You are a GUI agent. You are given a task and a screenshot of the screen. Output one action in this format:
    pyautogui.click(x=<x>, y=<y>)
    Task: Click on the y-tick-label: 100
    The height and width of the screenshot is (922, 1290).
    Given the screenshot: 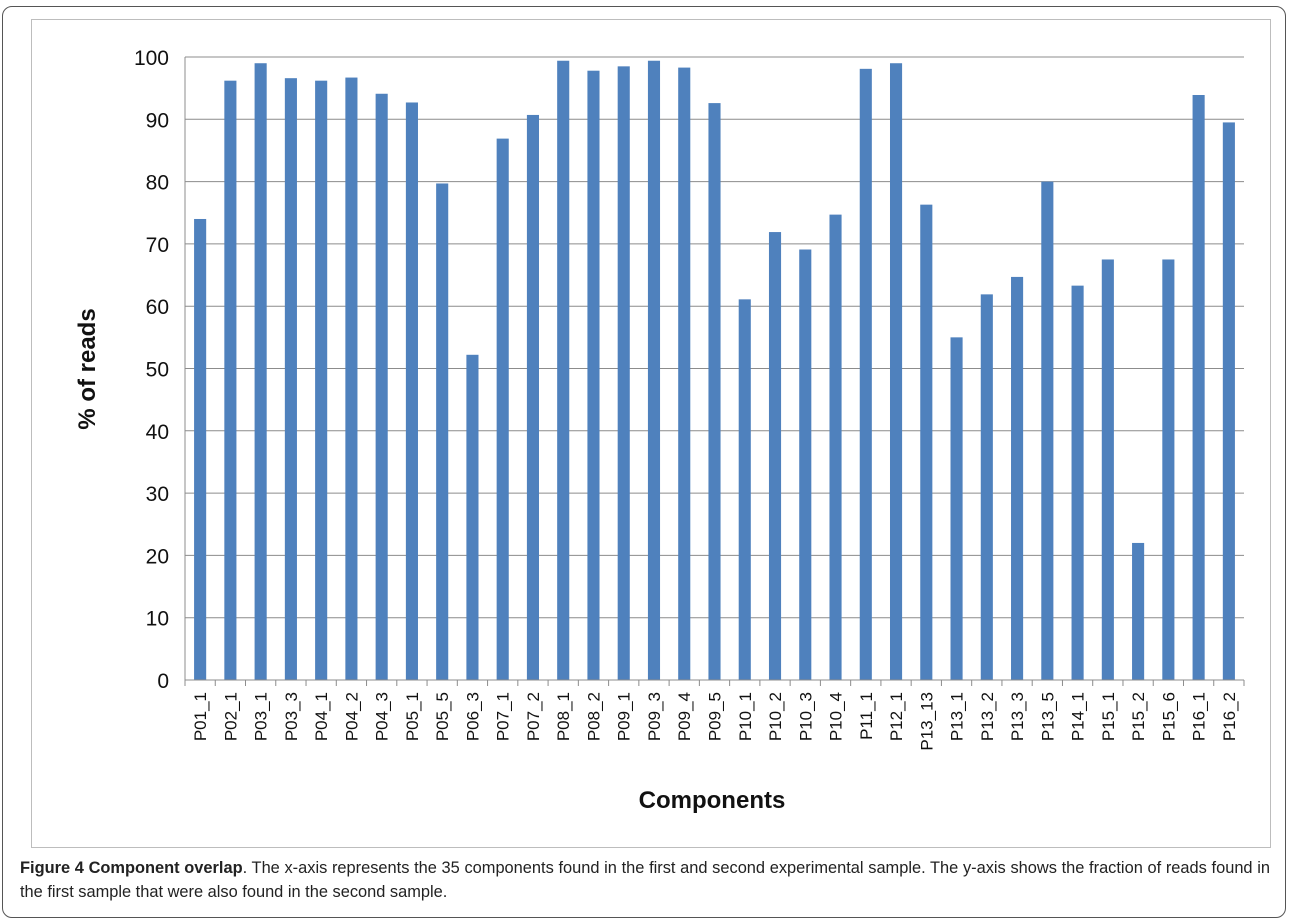 What is the action you would take?
    pyautogui.click(x=151, y=58)
    